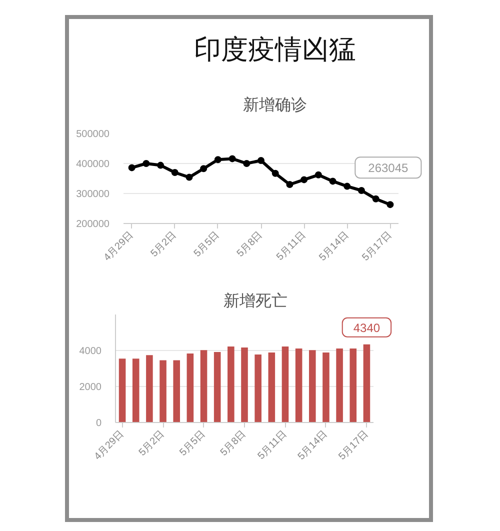  Describe the element at coordinates (256, 301) in the screenshot. I see `chart-title: 新增死亡` at that location.